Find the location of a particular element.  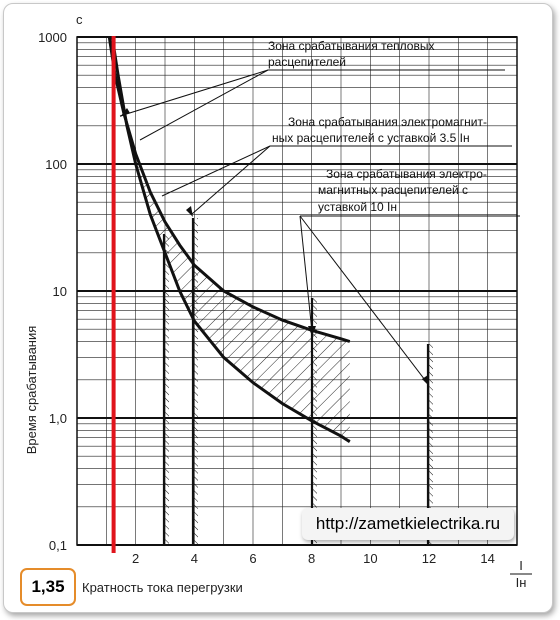

x-tick-label: 8 is located at coordinates (311, 558).